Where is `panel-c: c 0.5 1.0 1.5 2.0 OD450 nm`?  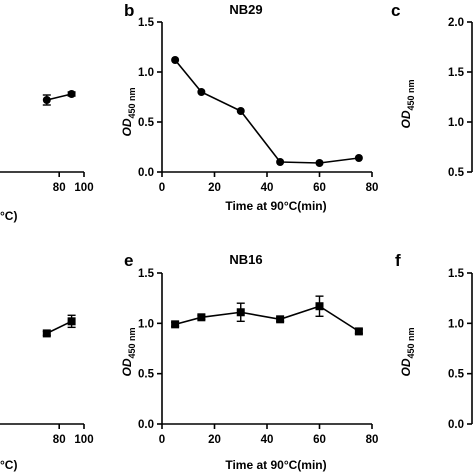 panel-c: c 0.5 1.0 1.5 2.0 OD450 nm is located at coordinates (432, 90).